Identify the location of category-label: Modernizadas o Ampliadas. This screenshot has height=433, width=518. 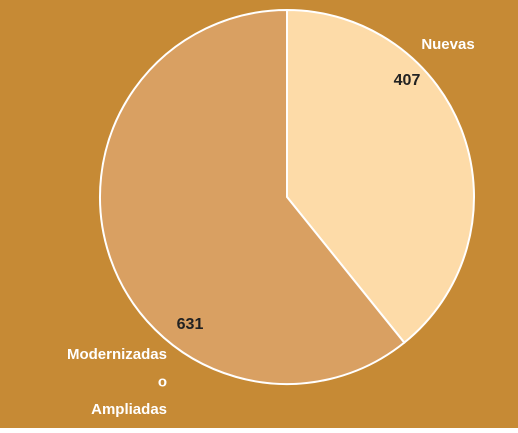
(117, 382).